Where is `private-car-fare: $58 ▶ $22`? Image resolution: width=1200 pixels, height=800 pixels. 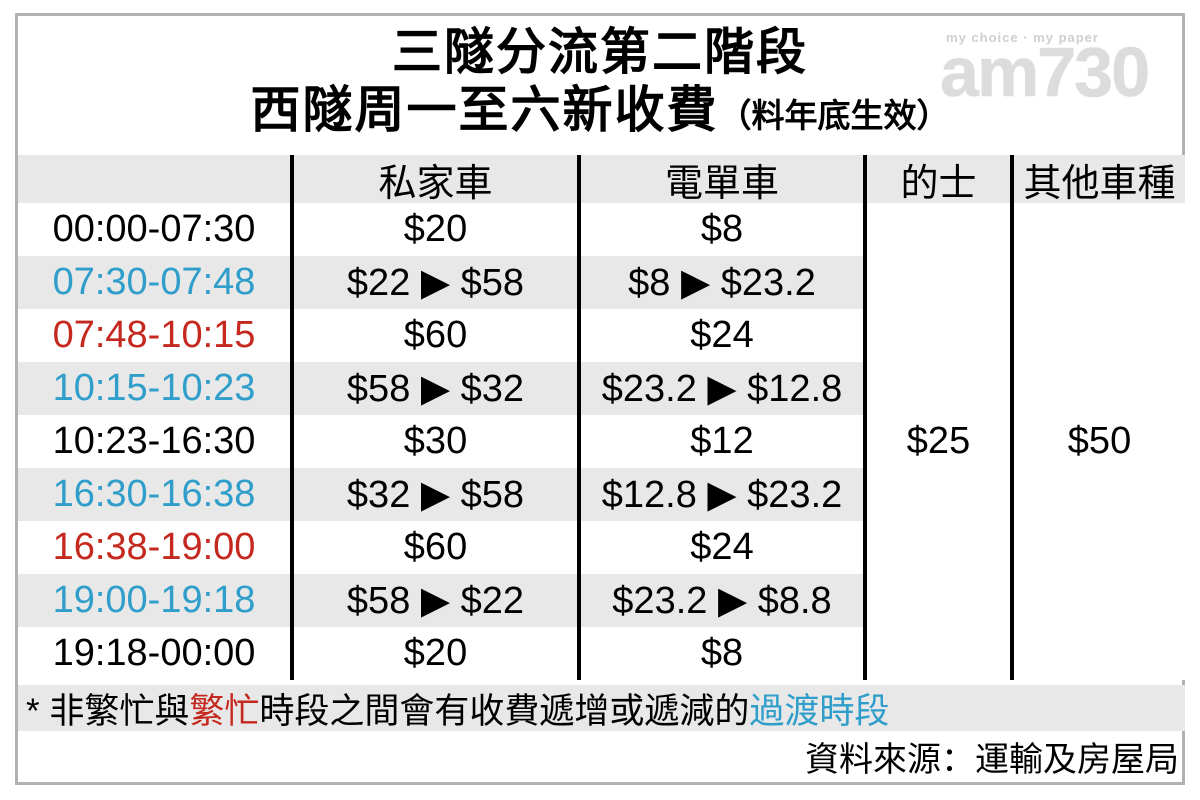 private-car-fare: $58 ▶ $22 is located at coordinates (433, 600).